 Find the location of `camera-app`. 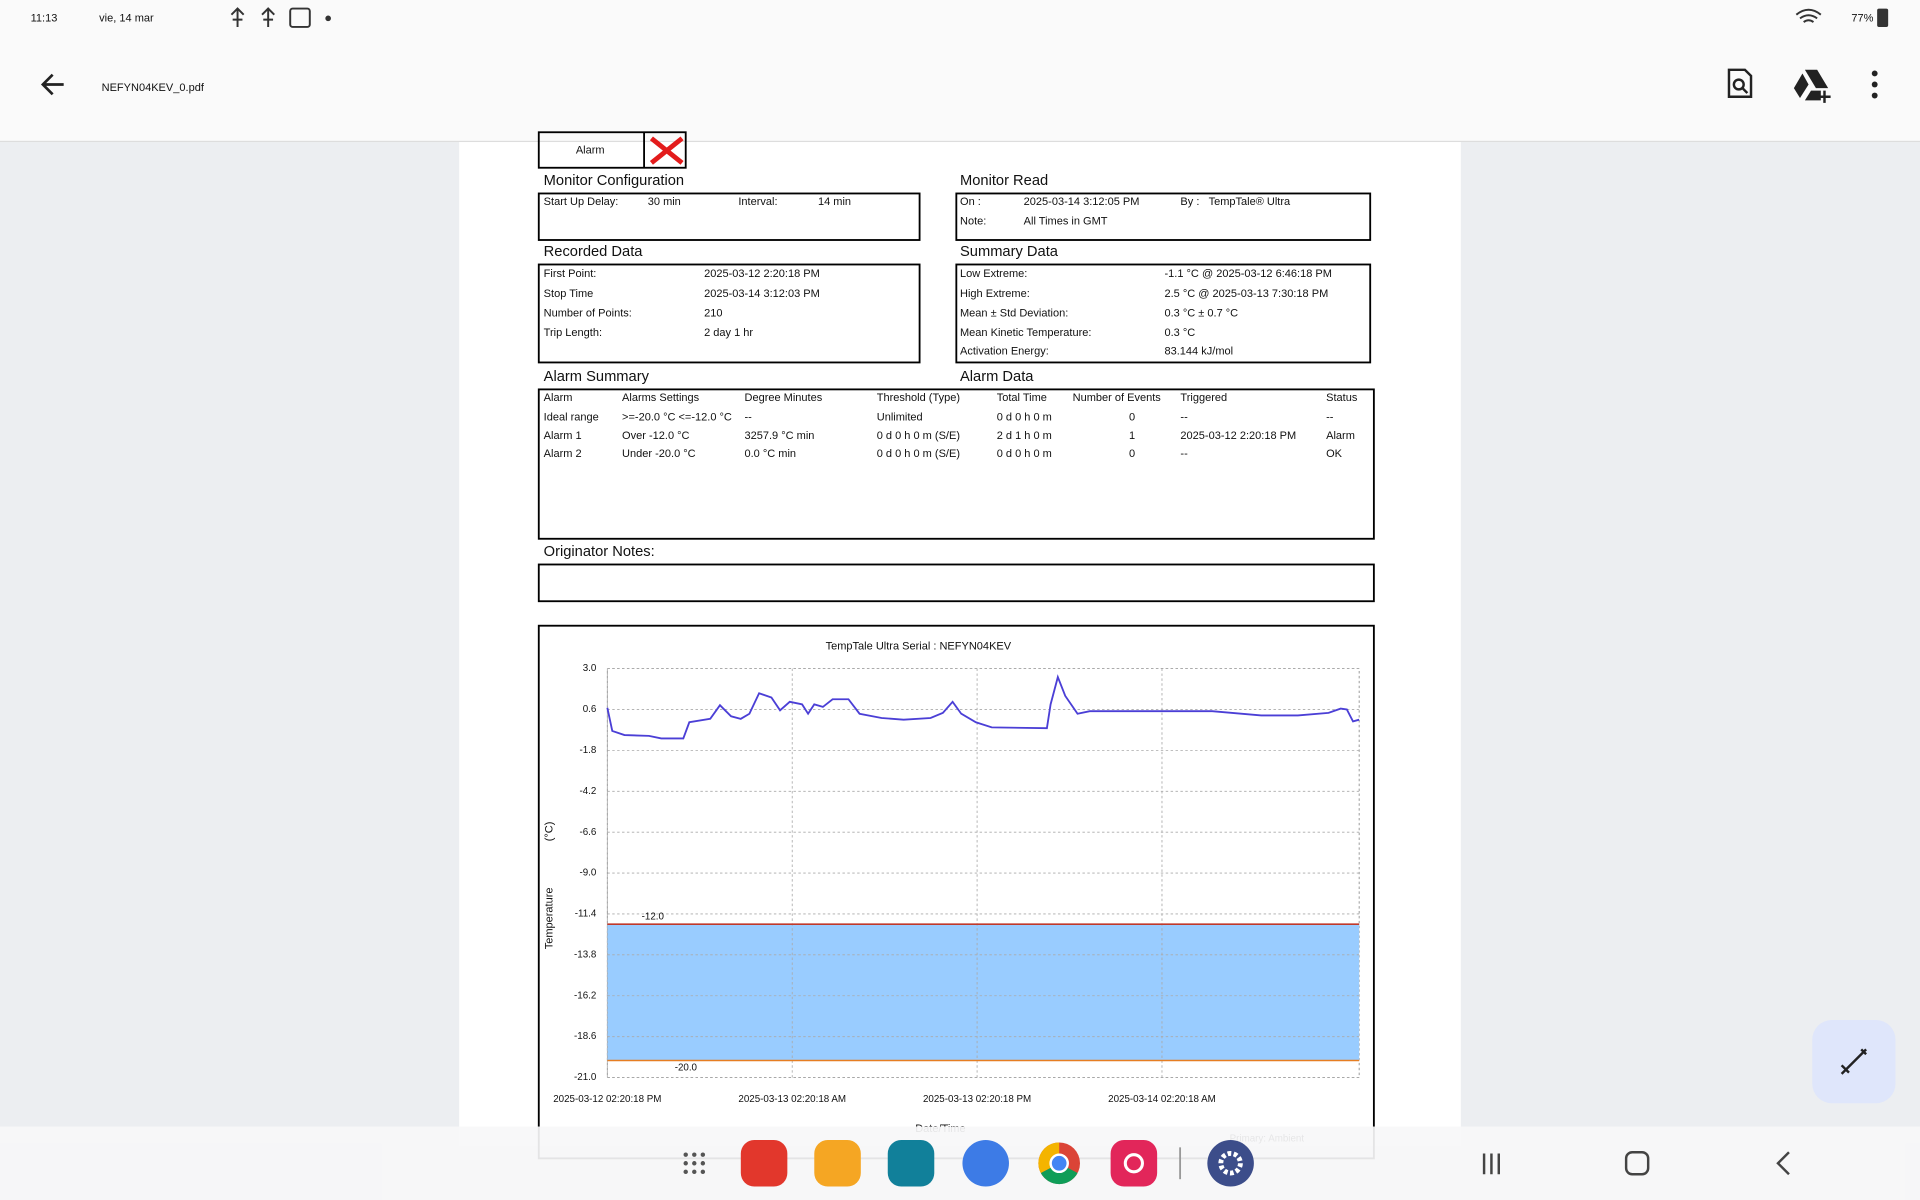

camera-app is located at coordinates (1134, 1163).